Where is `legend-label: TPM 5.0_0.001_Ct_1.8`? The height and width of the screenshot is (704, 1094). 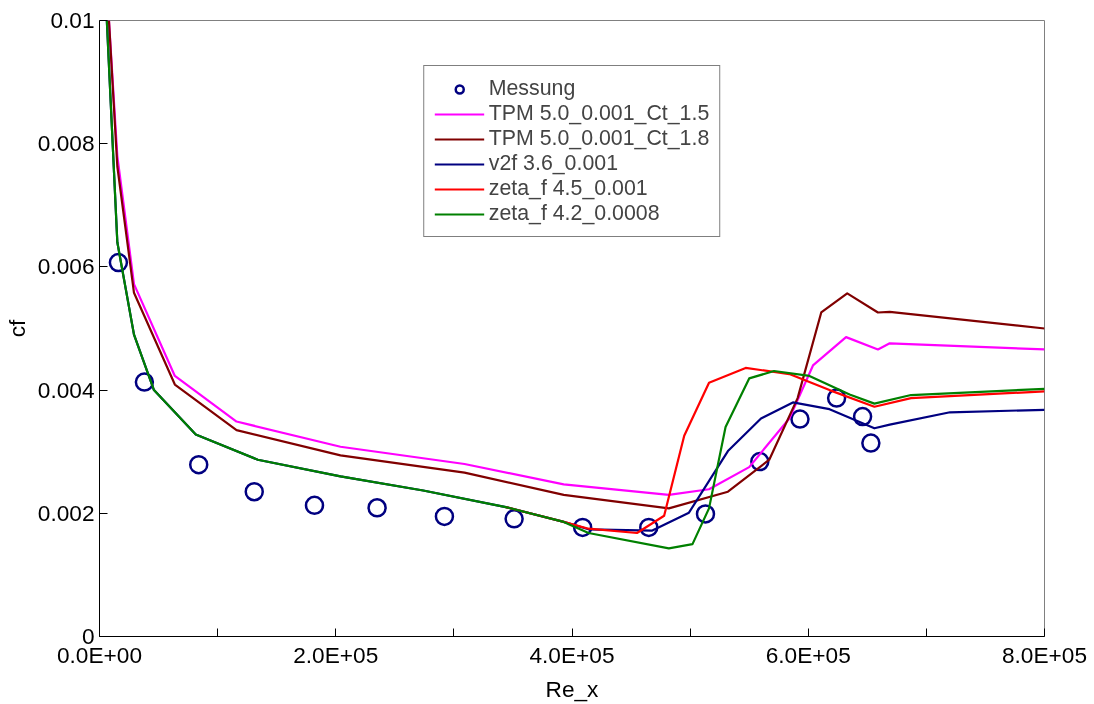
legend-label: TPM 5.0_0.001_Ct_1.8 is located at coordinates (599, 138).